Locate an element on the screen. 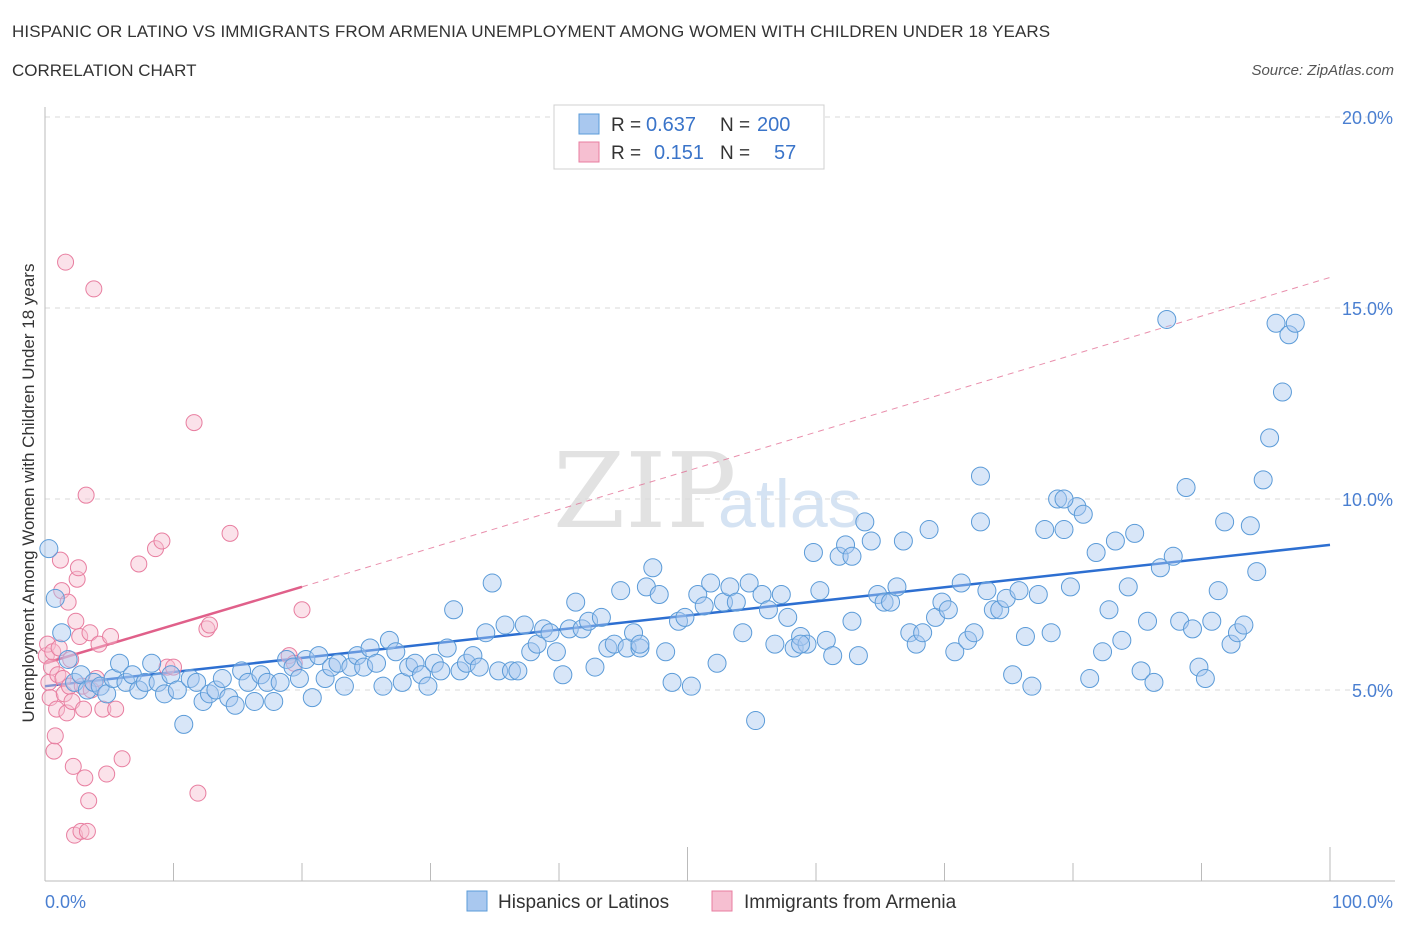 This screenshot has width=1406, height=930. legend-n-label-2: N = is located at coordinates (735, 153).